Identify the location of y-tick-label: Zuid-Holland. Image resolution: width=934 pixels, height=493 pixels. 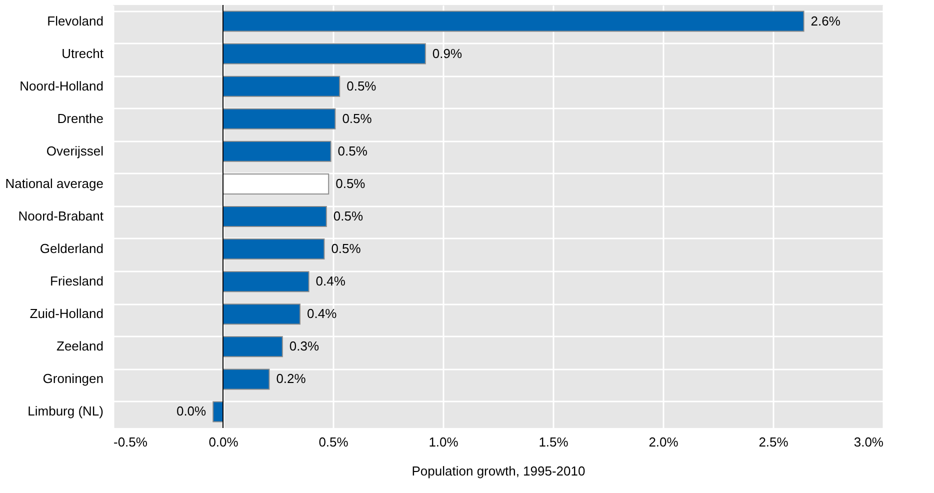
(67, 314).